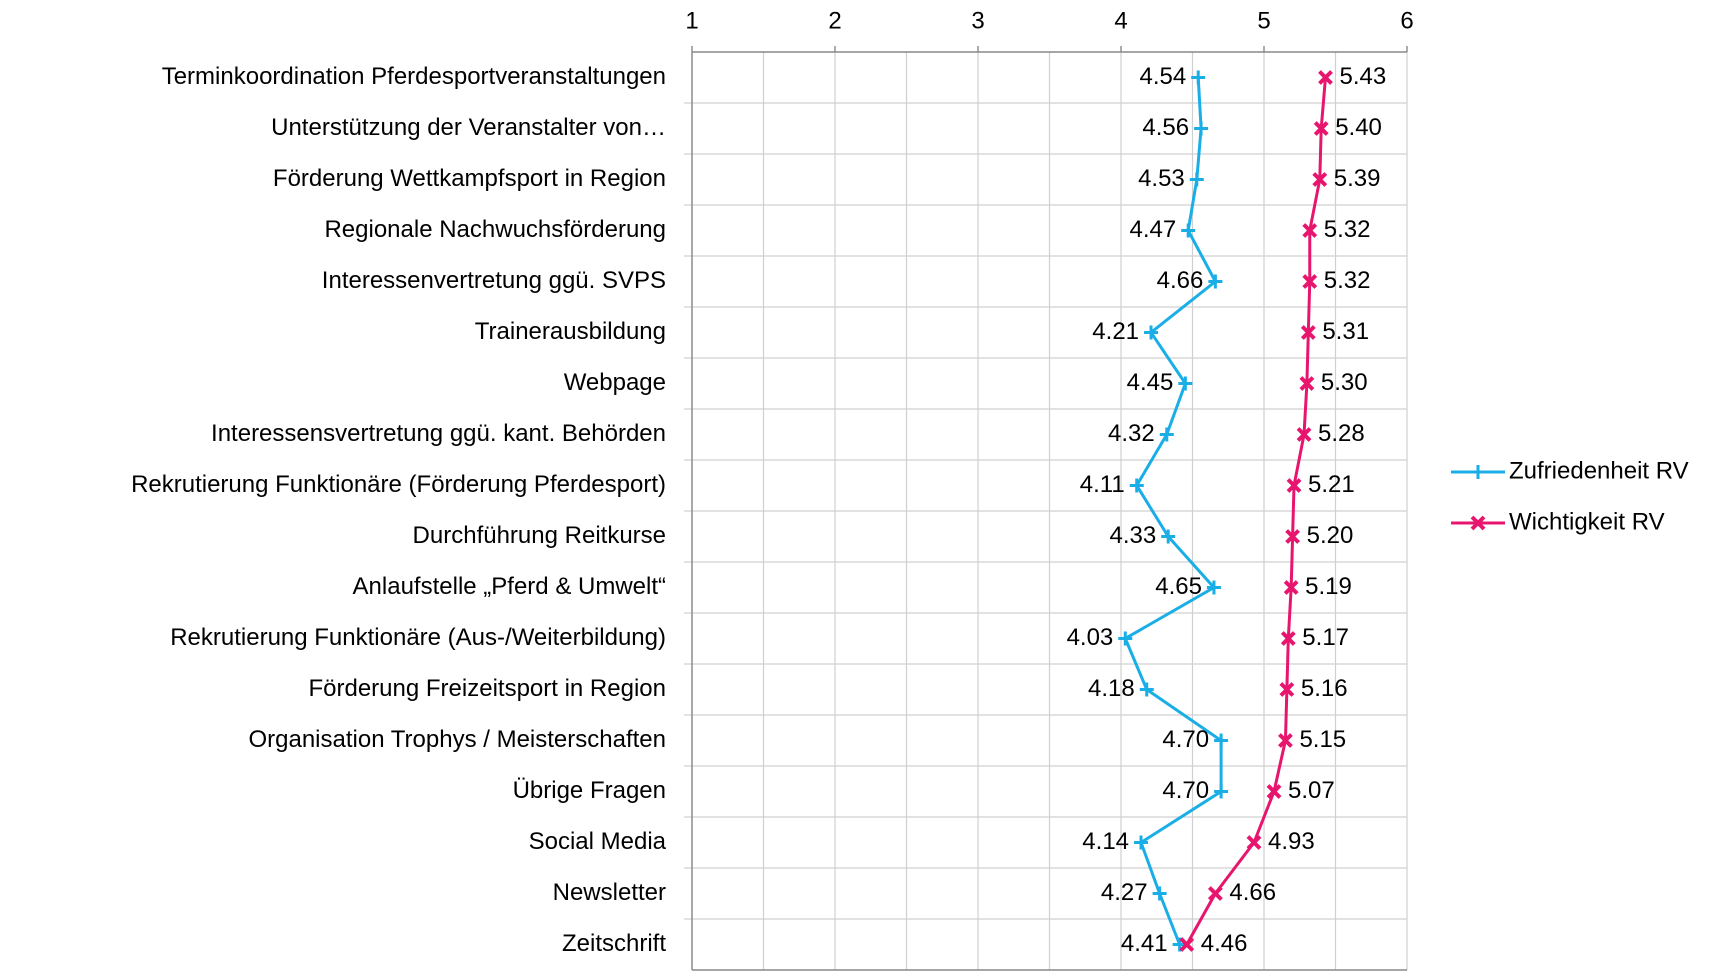 This screenshot has width=1730, height=977. I want to click on x-tick-label: 2, so click(834, 20).